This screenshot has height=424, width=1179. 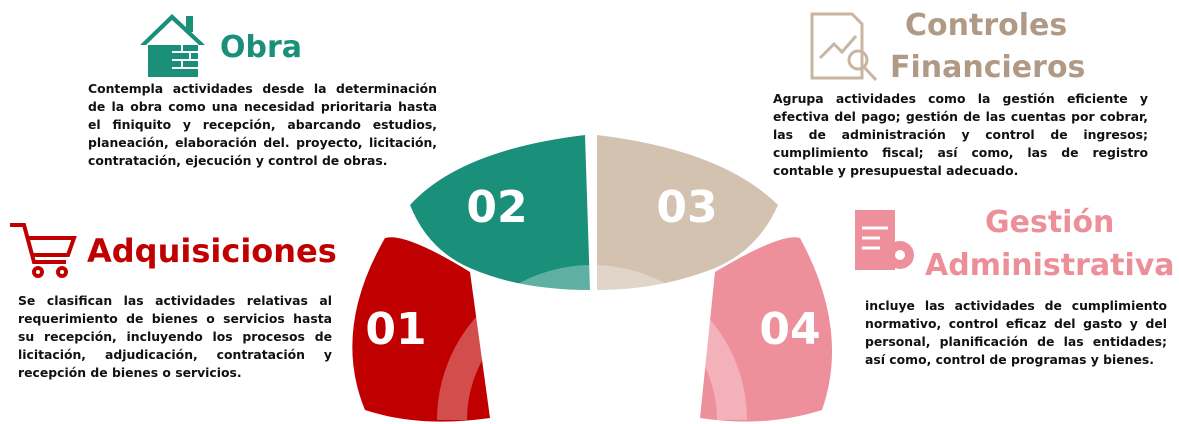 I want to click on admin-icon, so click(x=884, y=240).